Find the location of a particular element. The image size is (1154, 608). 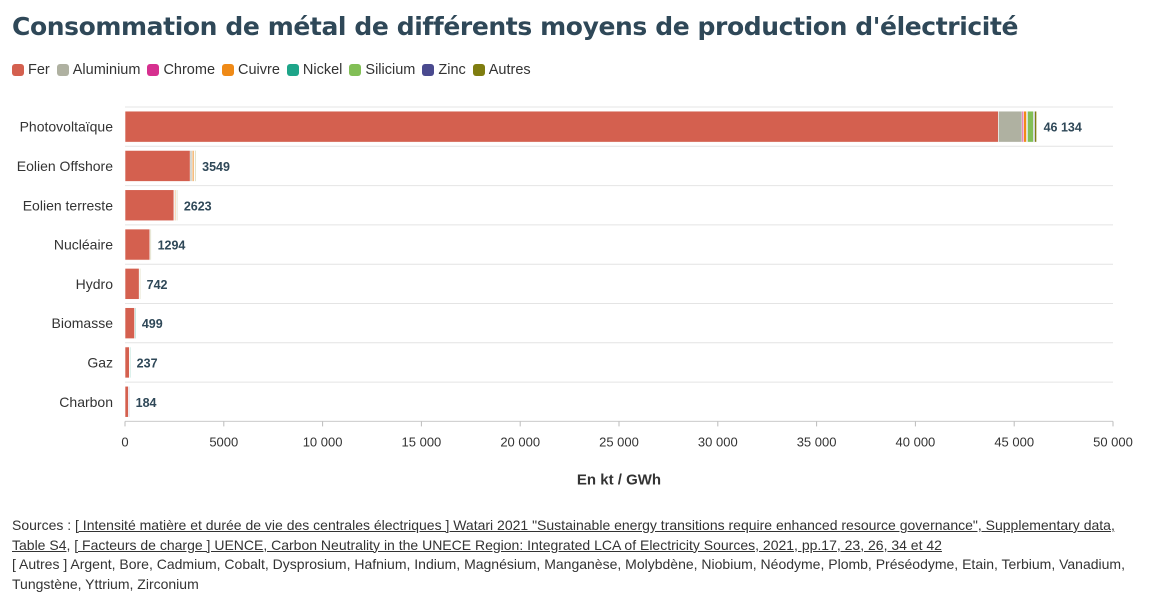

bar-total-label: 184 is located at coordinates (146, 403).